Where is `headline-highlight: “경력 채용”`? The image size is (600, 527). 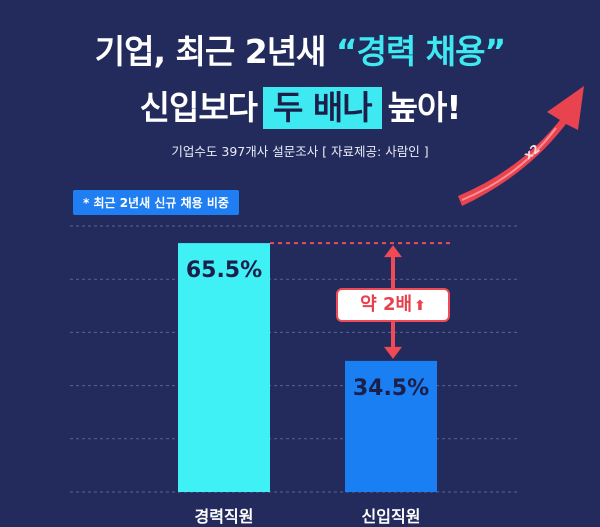 headline-highlight: “경력 채용” is located at coordinates (420, 51).